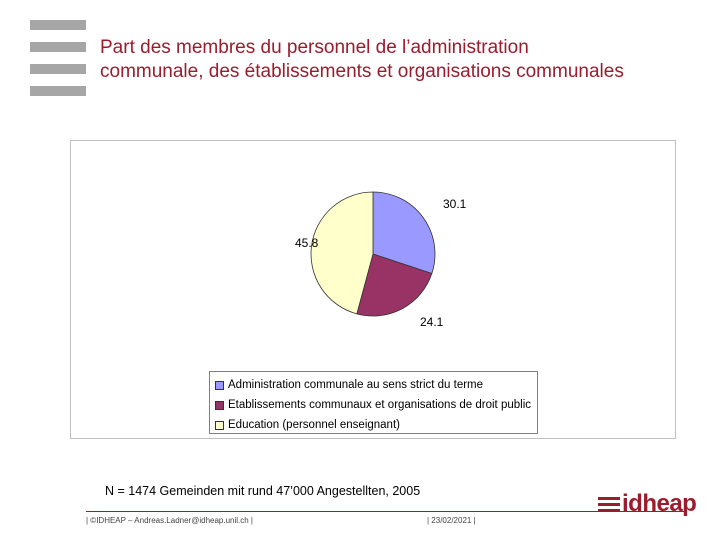 The image size is (720, 540). Describe the element at coordinates (455, 204) in the screenshot. I see `data-label-0: 30.1` at that location.